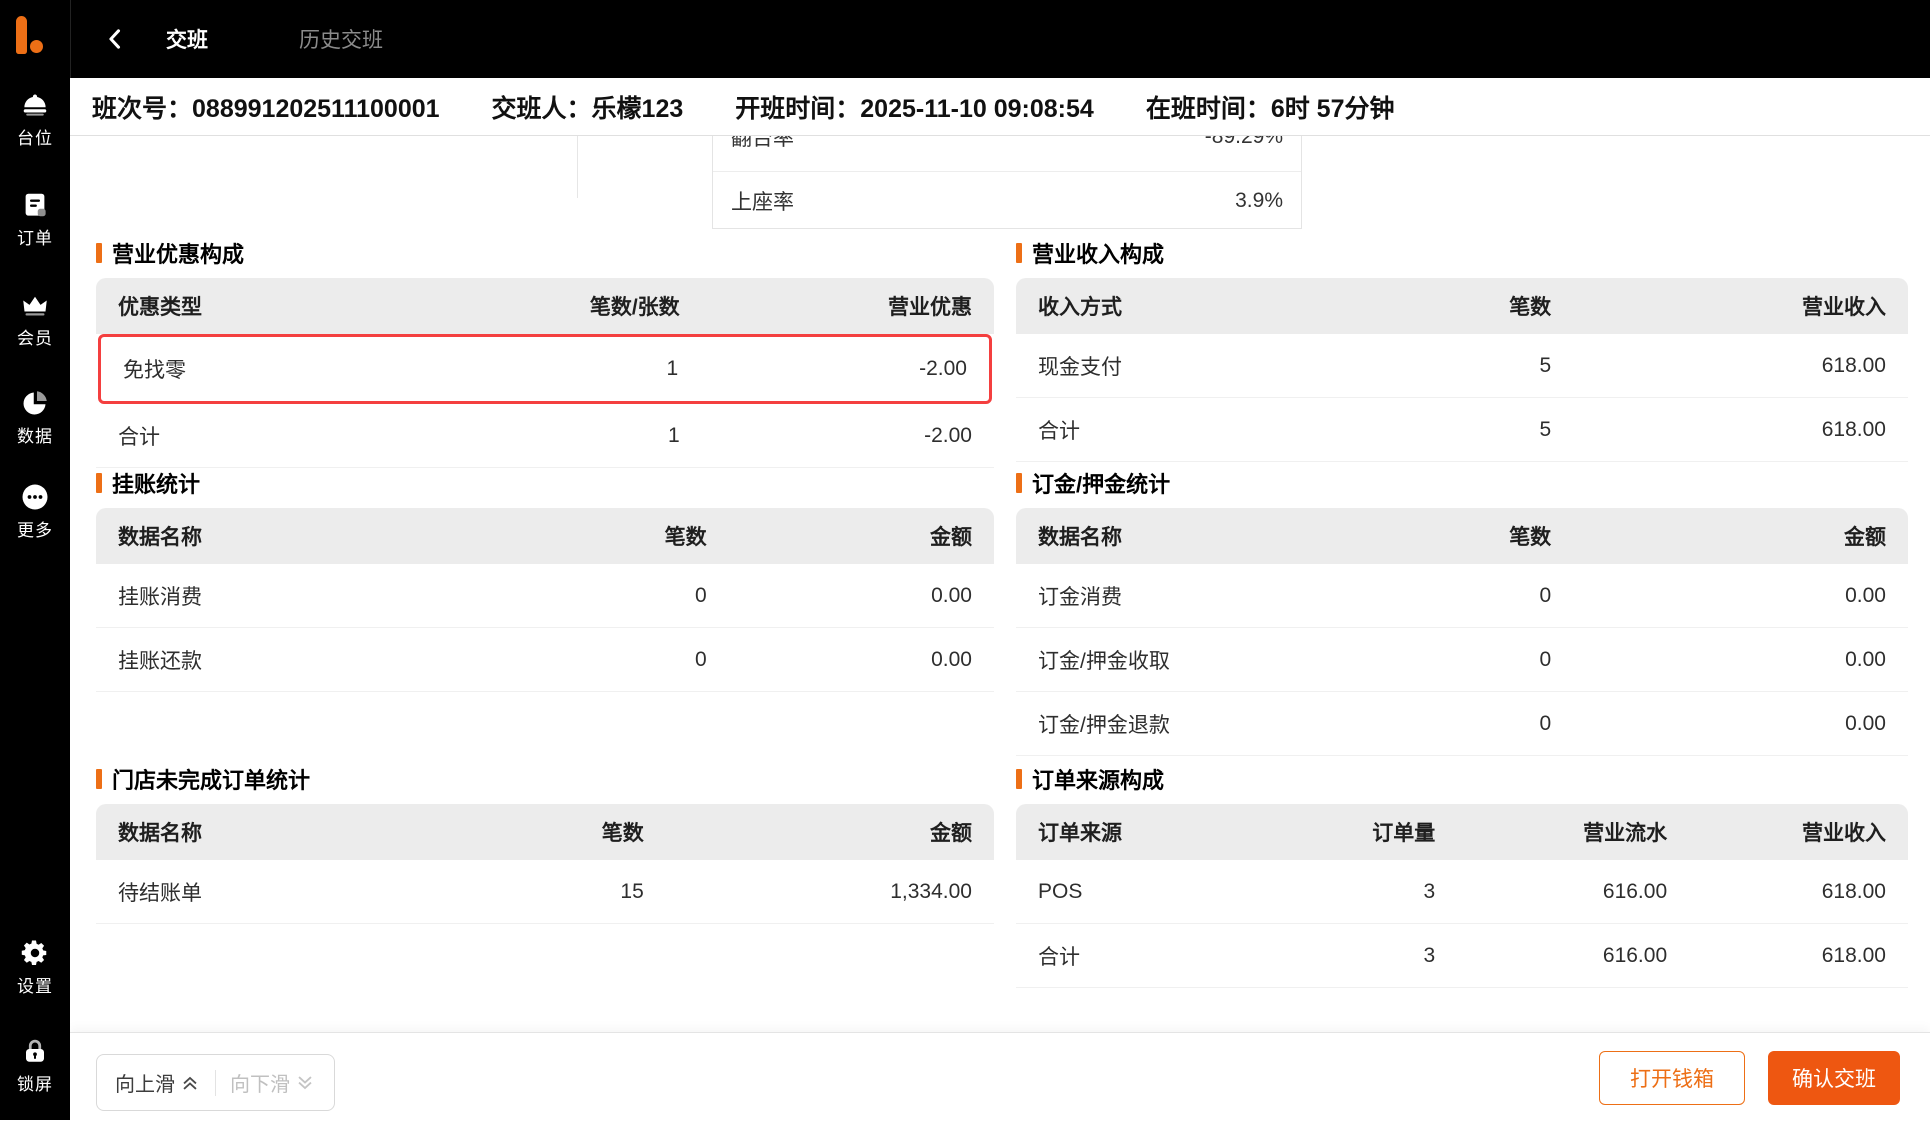 The image size is (1930, 1121). I want to click on sidebar-item-members: 会员, so click(35, 319).